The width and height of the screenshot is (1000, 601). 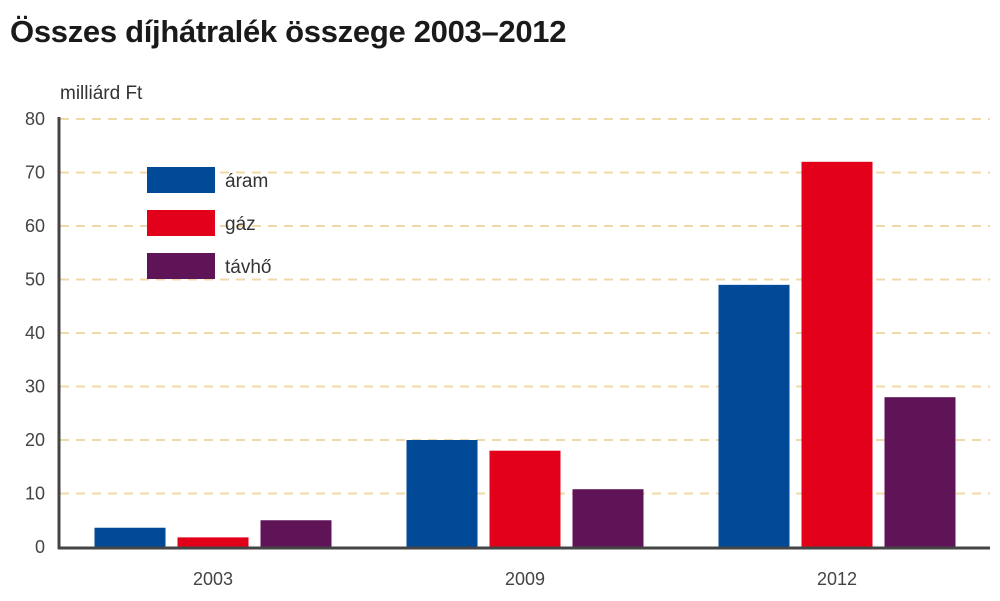 What do you see at coordinates (35, 494) in the screenshot?
I see `y-tick-label: 10` at bounding box center [35, 494].